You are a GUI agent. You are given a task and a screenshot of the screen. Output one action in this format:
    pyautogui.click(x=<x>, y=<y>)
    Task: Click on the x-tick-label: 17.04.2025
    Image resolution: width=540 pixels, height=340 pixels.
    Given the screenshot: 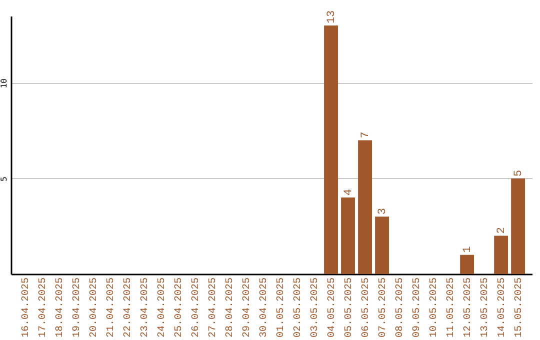 What is the action you would take?
    pyautogui.click(x=43, y=308)
    